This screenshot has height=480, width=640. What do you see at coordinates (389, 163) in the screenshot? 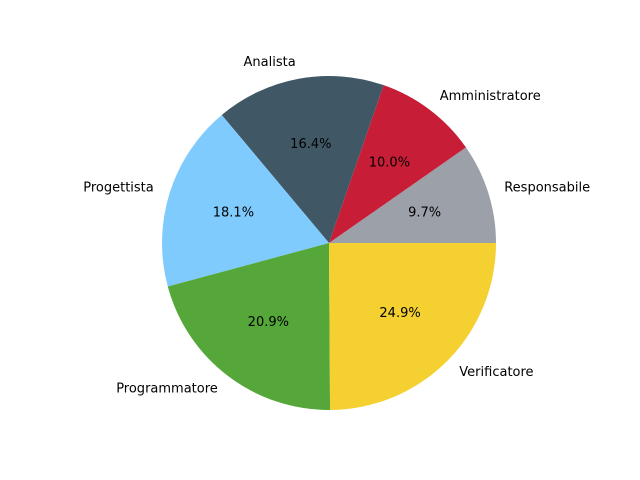
I see `pie-percent-amministratore: 10.0%` at bounding box center [389, 163].